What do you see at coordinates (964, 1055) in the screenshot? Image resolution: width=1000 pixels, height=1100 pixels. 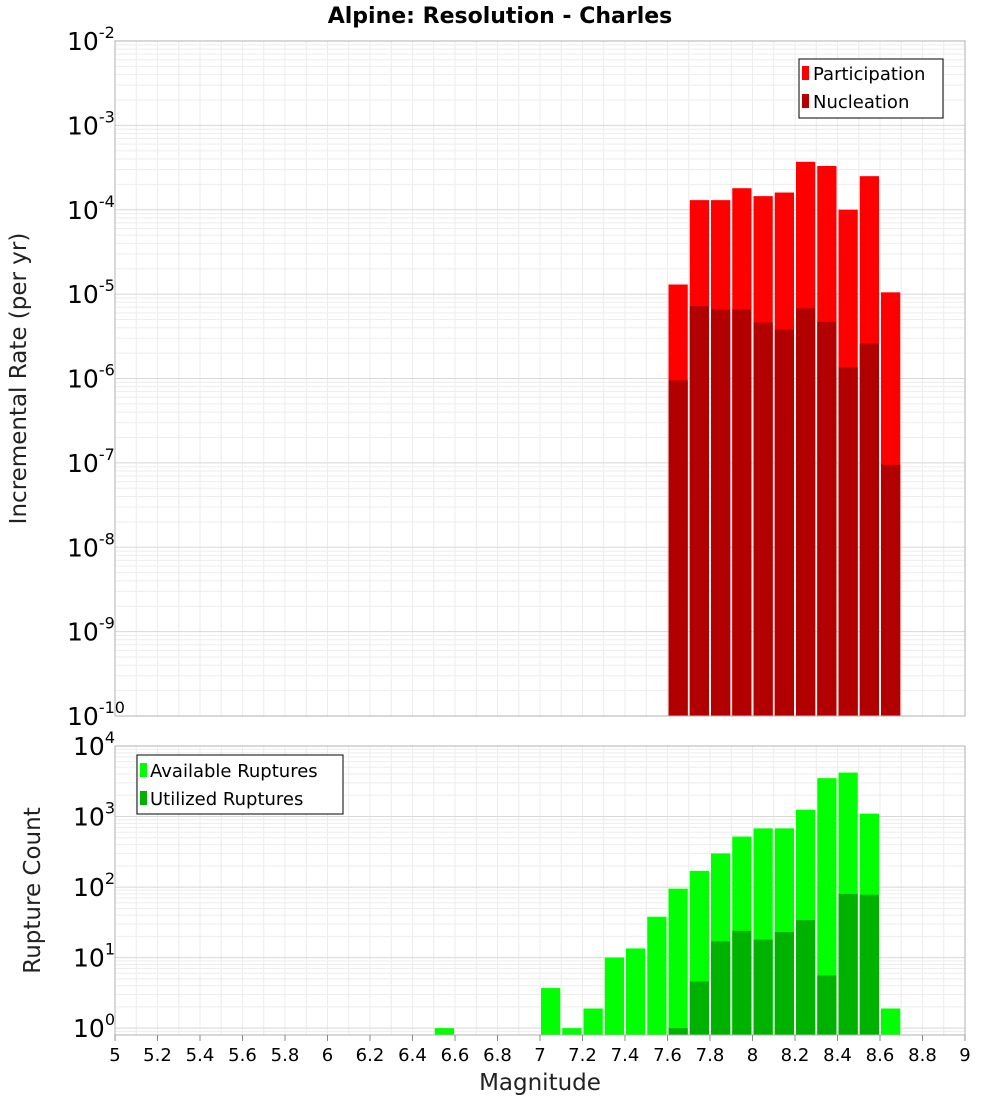 I see `x-tick-label: 9` at bounding box center [964, 1055].